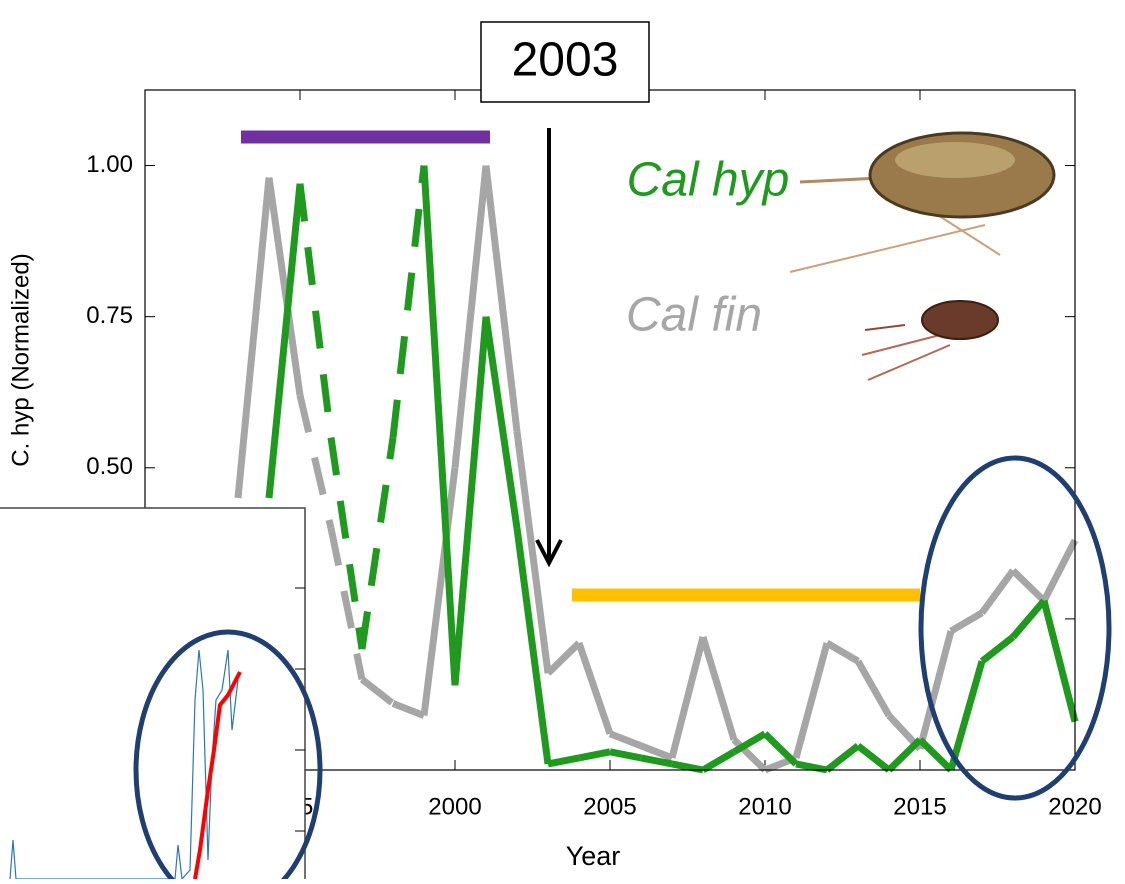 Image resolution: width=1125 pixels, height=884 pixels. Describe the element at coordinates (109, 164) in the screenshot. I see `y-tick-label: 1.00` at that location.